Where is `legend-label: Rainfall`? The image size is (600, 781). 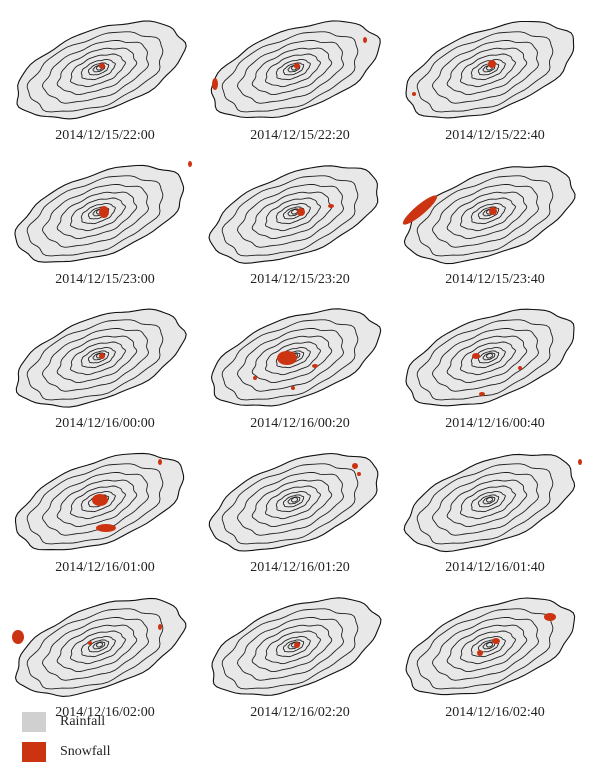 legend-label: Rainfall is located at coordinates (82, 721).